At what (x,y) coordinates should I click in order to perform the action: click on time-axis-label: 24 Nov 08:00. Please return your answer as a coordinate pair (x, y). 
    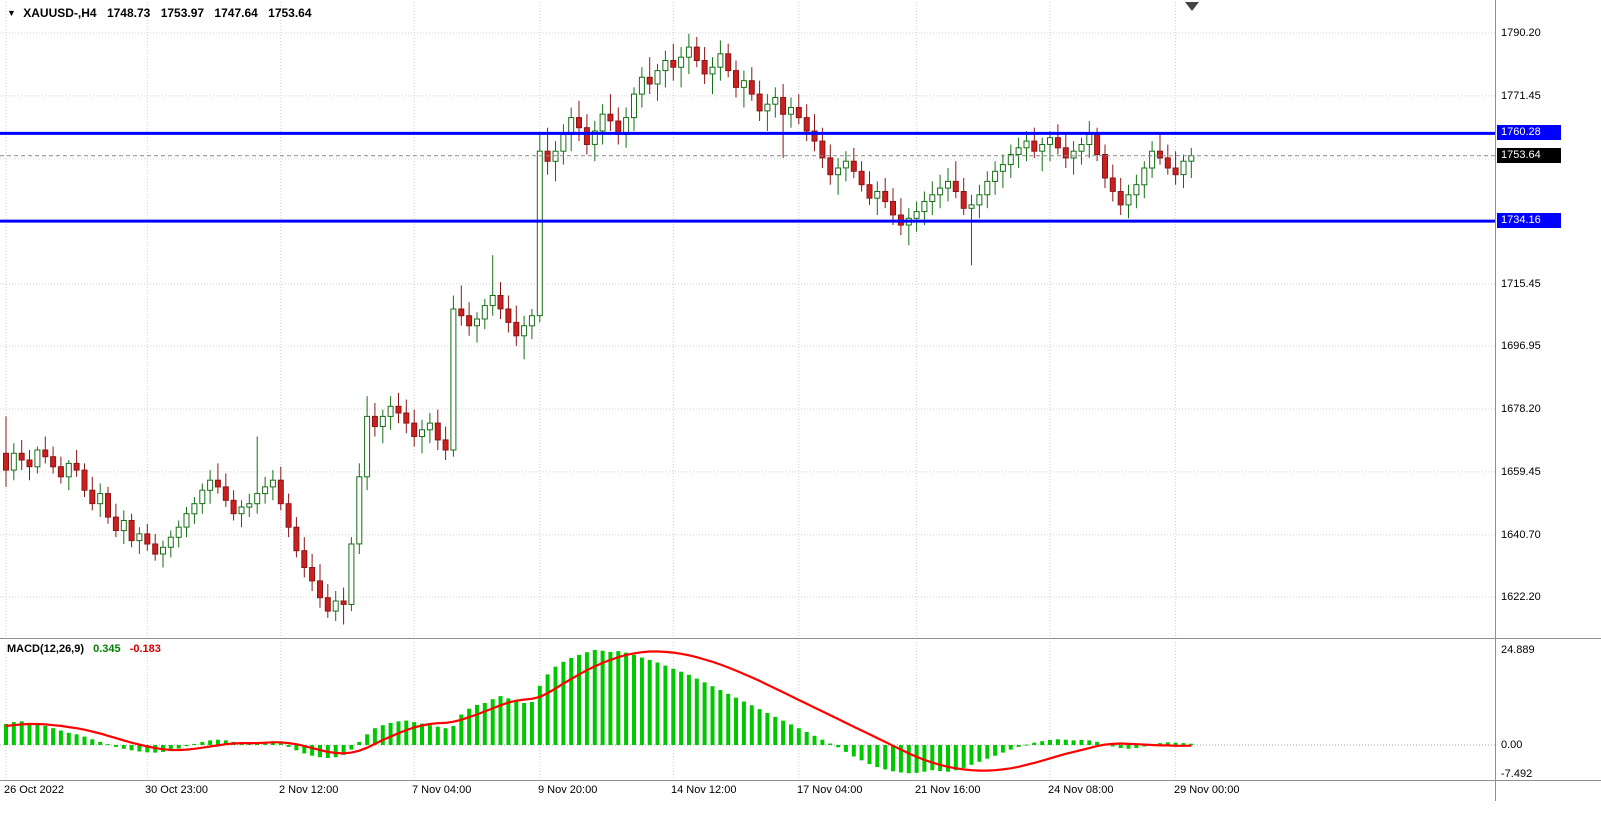
    Looking at the image, I should click on (1081, 790).